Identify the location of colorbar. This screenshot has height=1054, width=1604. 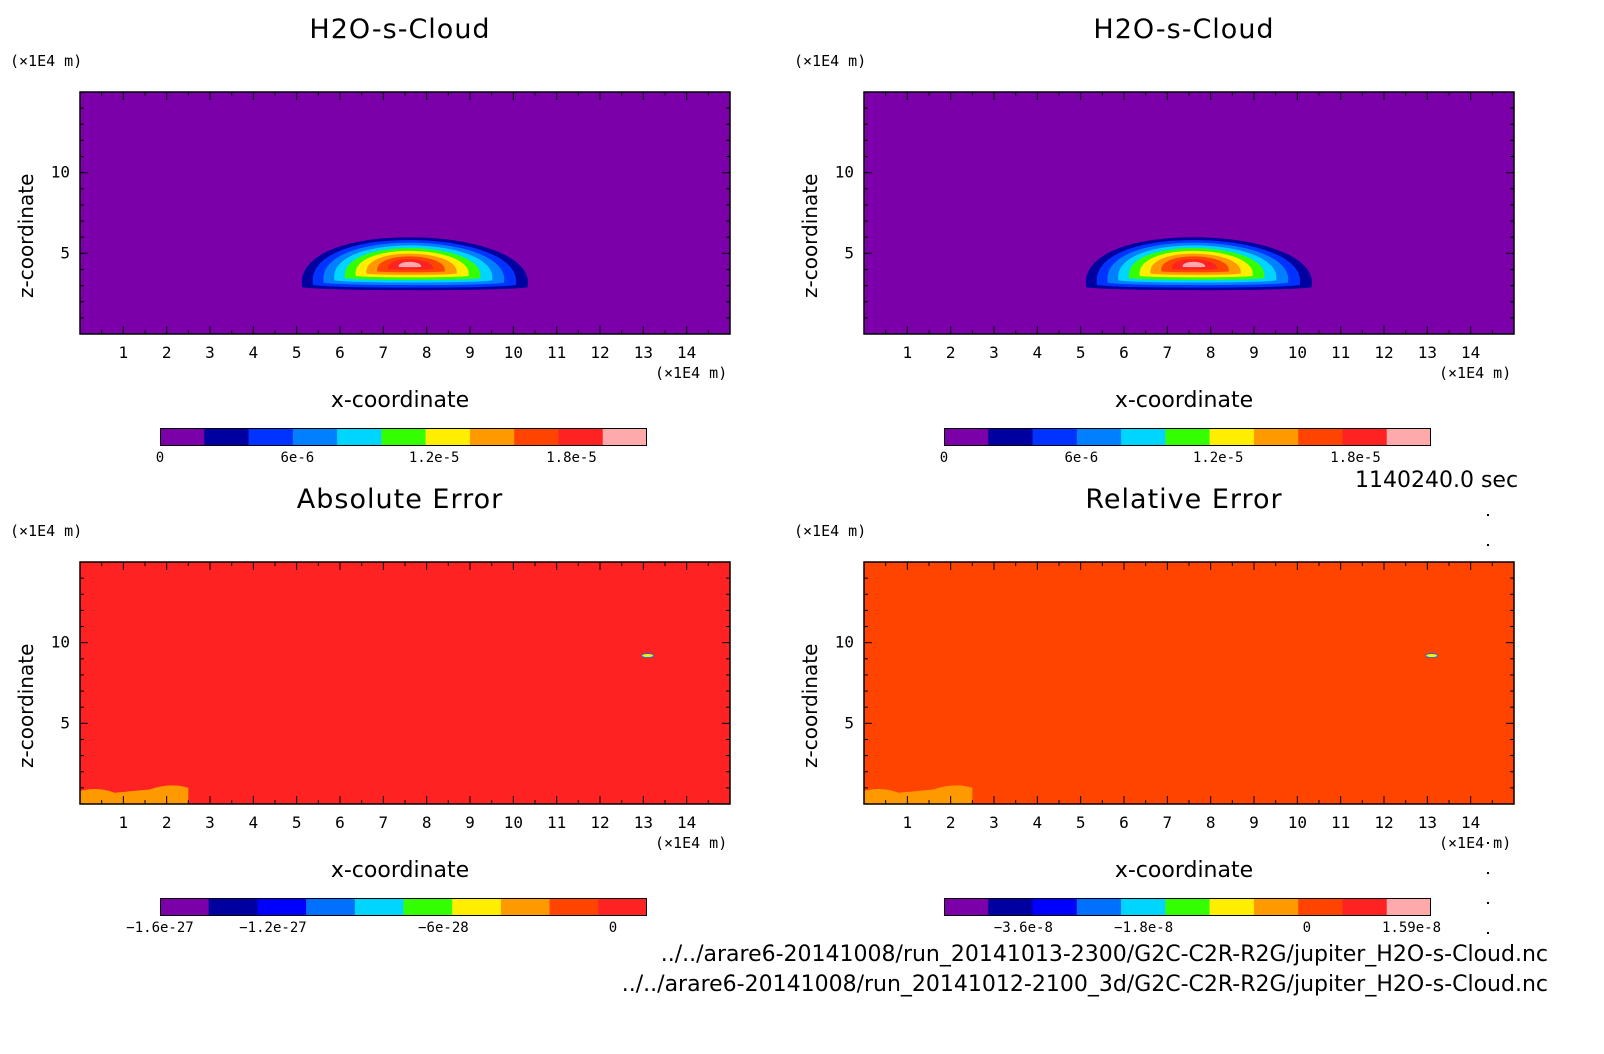
(1188, 907).